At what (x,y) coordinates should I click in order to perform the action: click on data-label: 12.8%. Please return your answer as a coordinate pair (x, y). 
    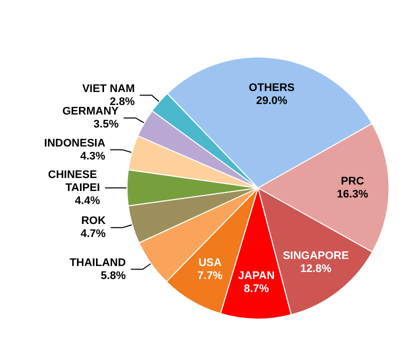
    Looking at the image, I should click on (316, 269).